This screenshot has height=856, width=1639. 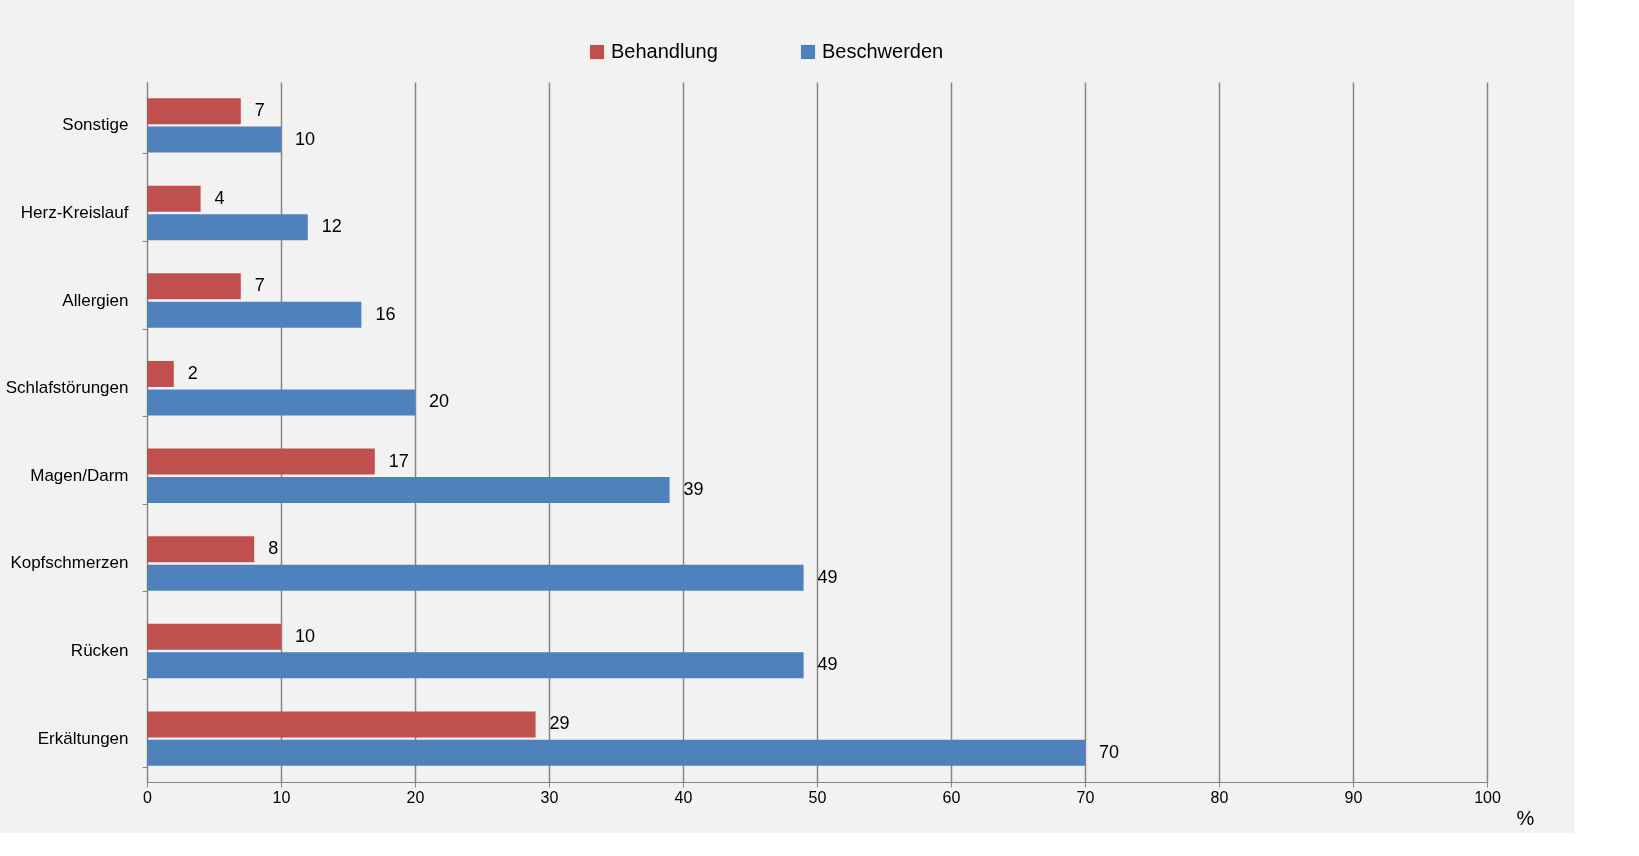 What do you see at coordinates (1353, 797) in the screenshot?
I see `x-tick-label: 90` at bounding box center [1353, 797].